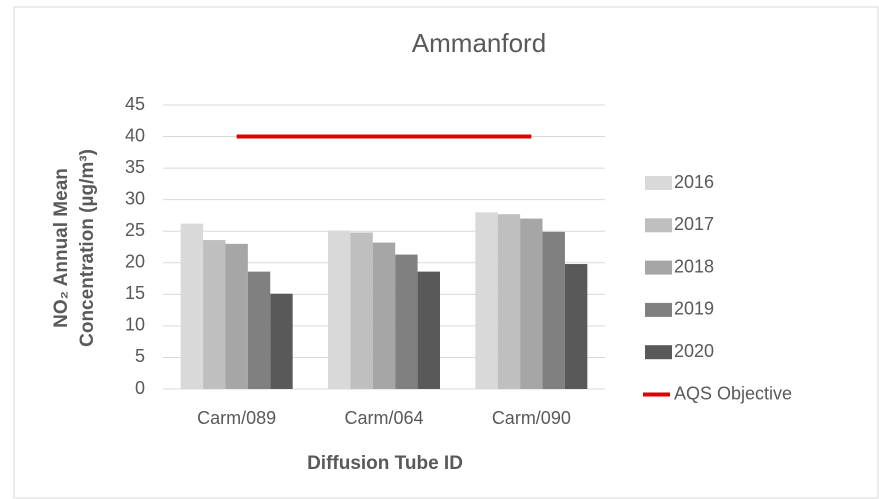  What do you see at coordinates (694, 224) in the screenshot?
I see `legend-label: 2017` at bounding box center [694, 224].